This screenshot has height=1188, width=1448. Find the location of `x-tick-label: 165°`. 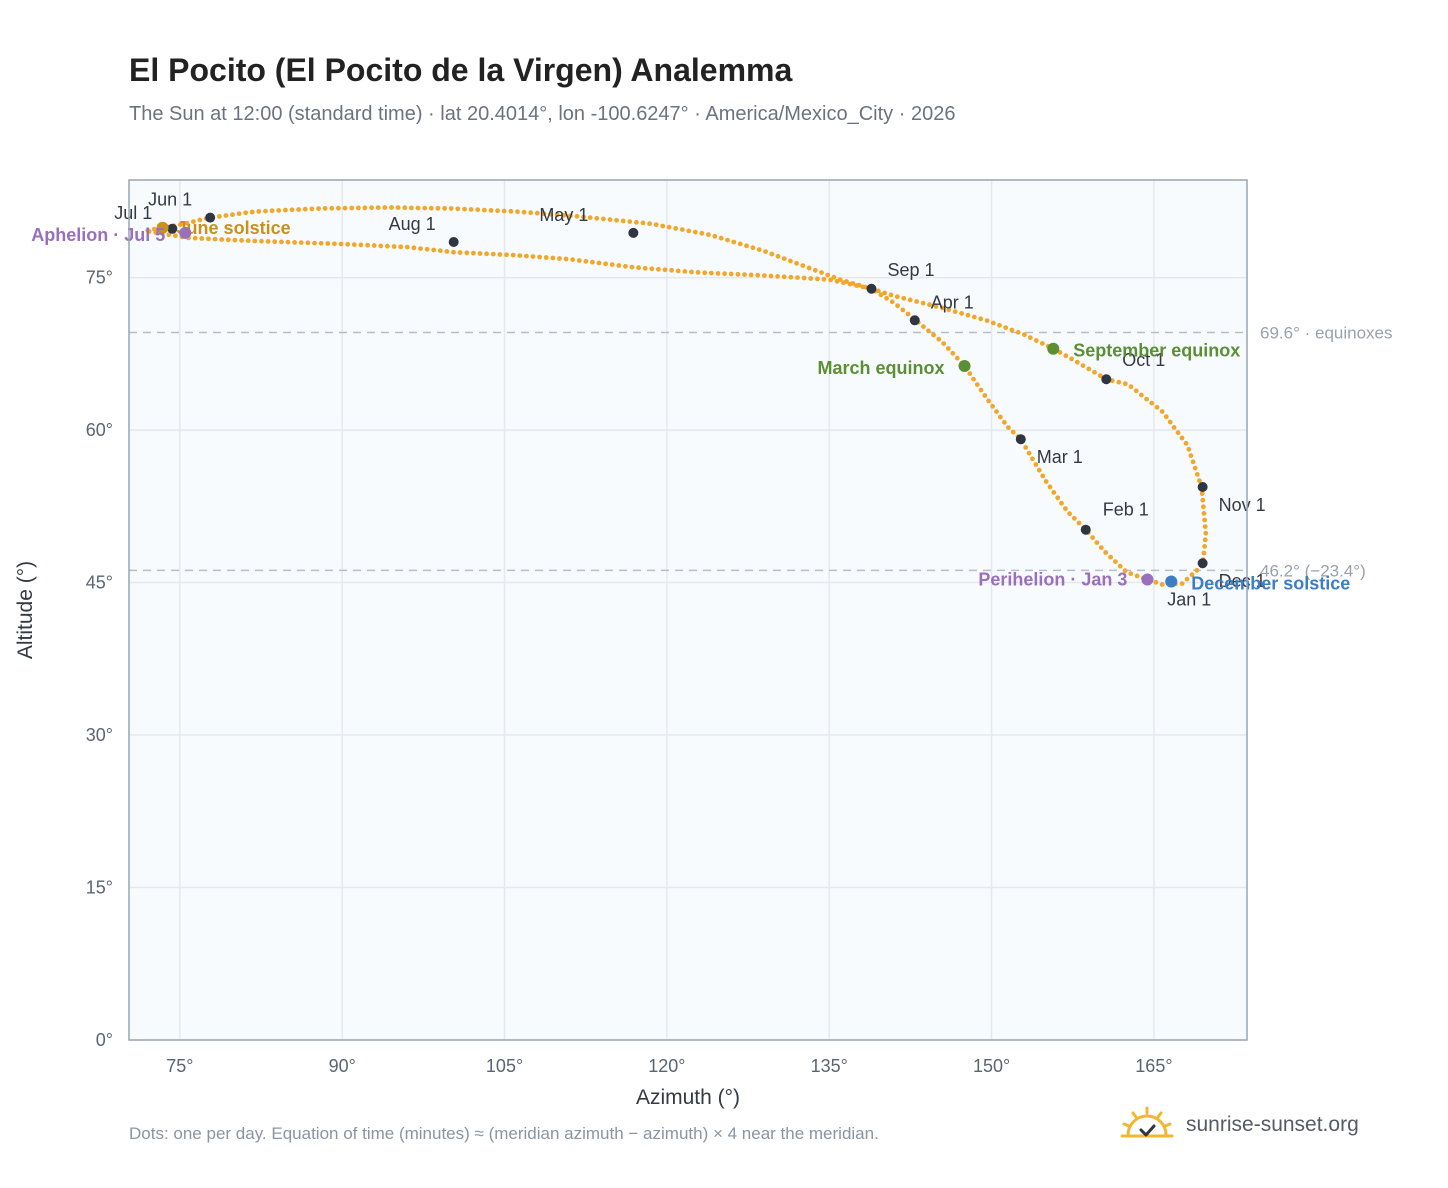

x-tick-label: 165° is located at coordinates (1153, 1066).